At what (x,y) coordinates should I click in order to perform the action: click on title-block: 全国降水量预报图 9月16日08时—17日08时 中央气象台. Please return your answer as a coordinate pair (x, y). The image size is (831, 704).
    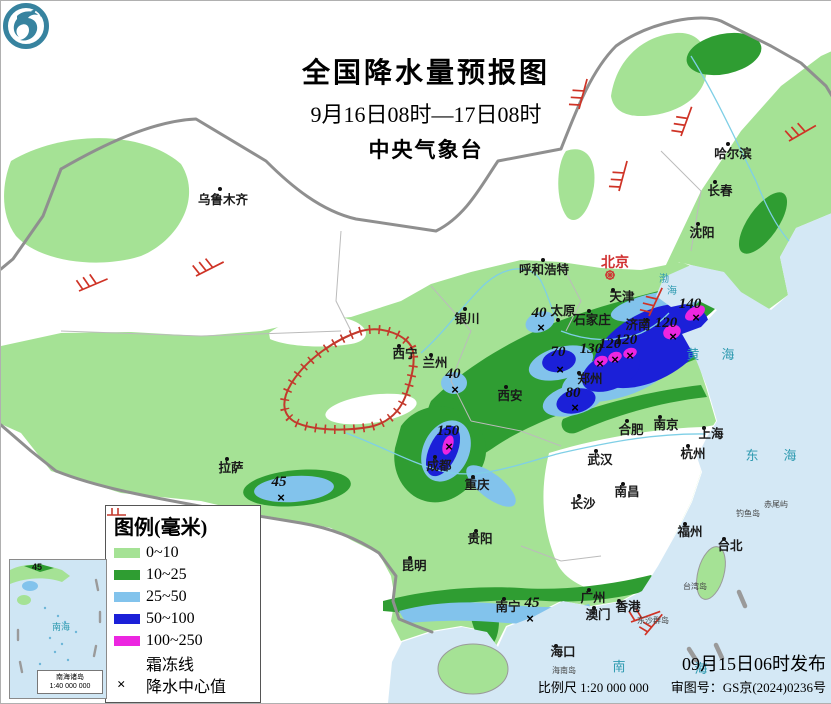
    Looking at the image, I should click on (426, 107).